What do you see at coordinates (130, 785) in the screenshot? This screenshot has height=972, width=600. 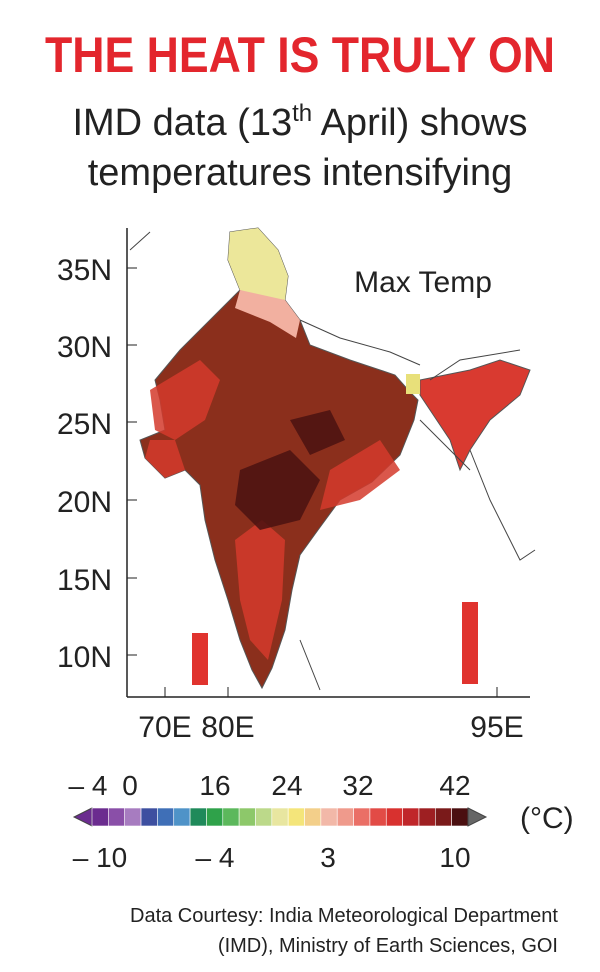 I see `legend-top-label: 0` at bounding box center [130, 785].